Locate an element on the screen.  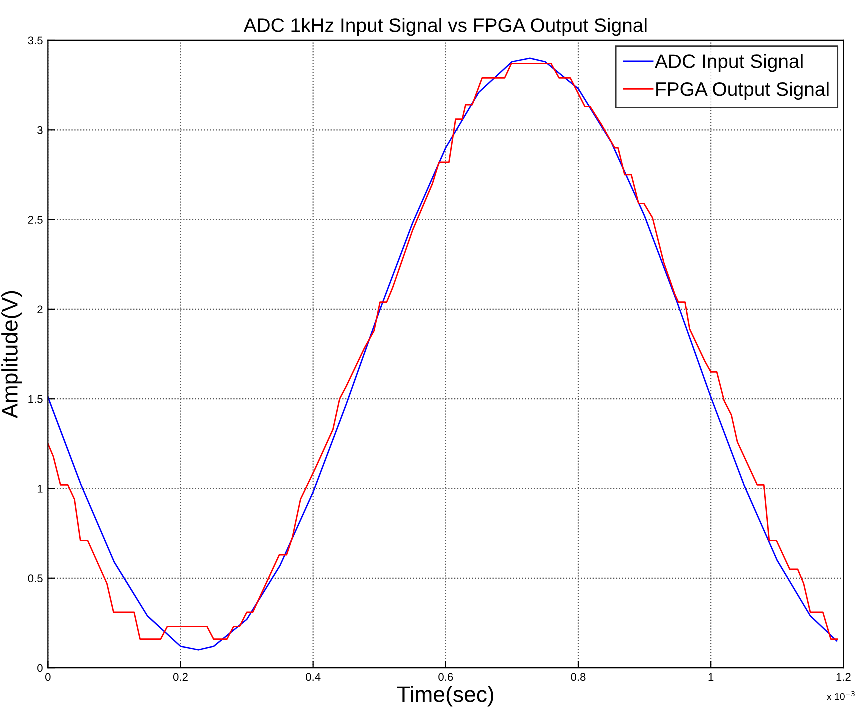
y-tick-label: 0.5 is located at coordinates (35, 578).